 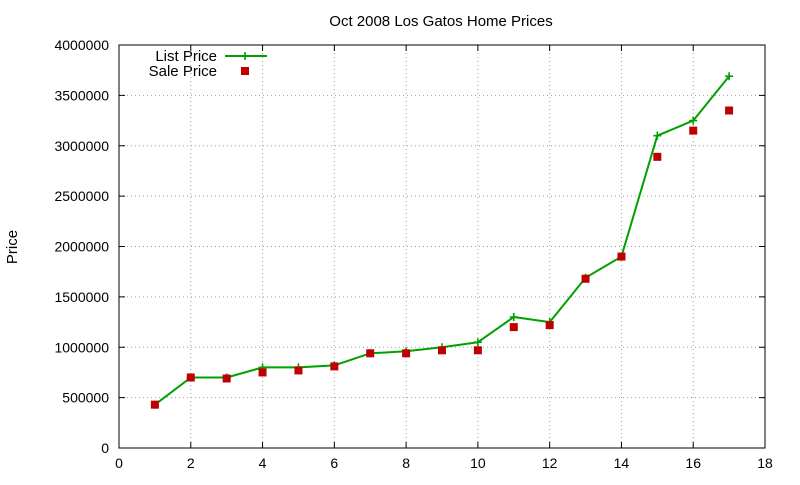 I want to click on chart-title: Oct 2008 Los Gatos Home Prices, so click(x=440, y=21).